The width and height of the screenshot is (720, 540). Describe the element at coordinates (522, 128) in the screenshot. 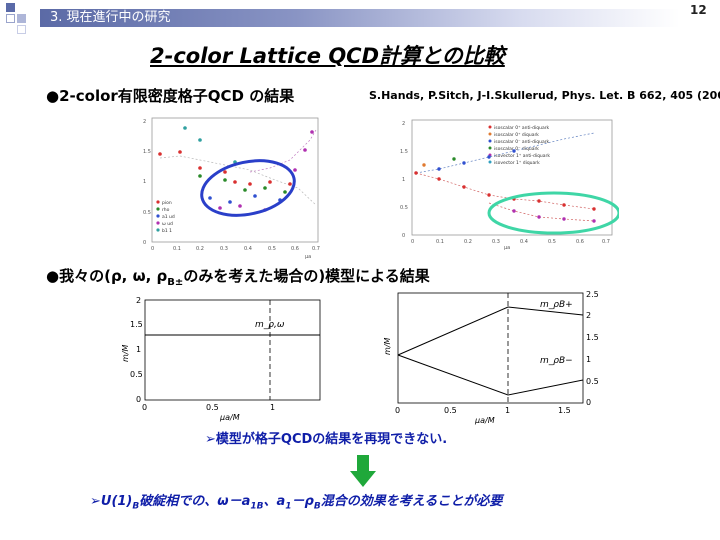

I see `lattice-right-legend: isoscalar 0⁺ anti-diquark` at that location.